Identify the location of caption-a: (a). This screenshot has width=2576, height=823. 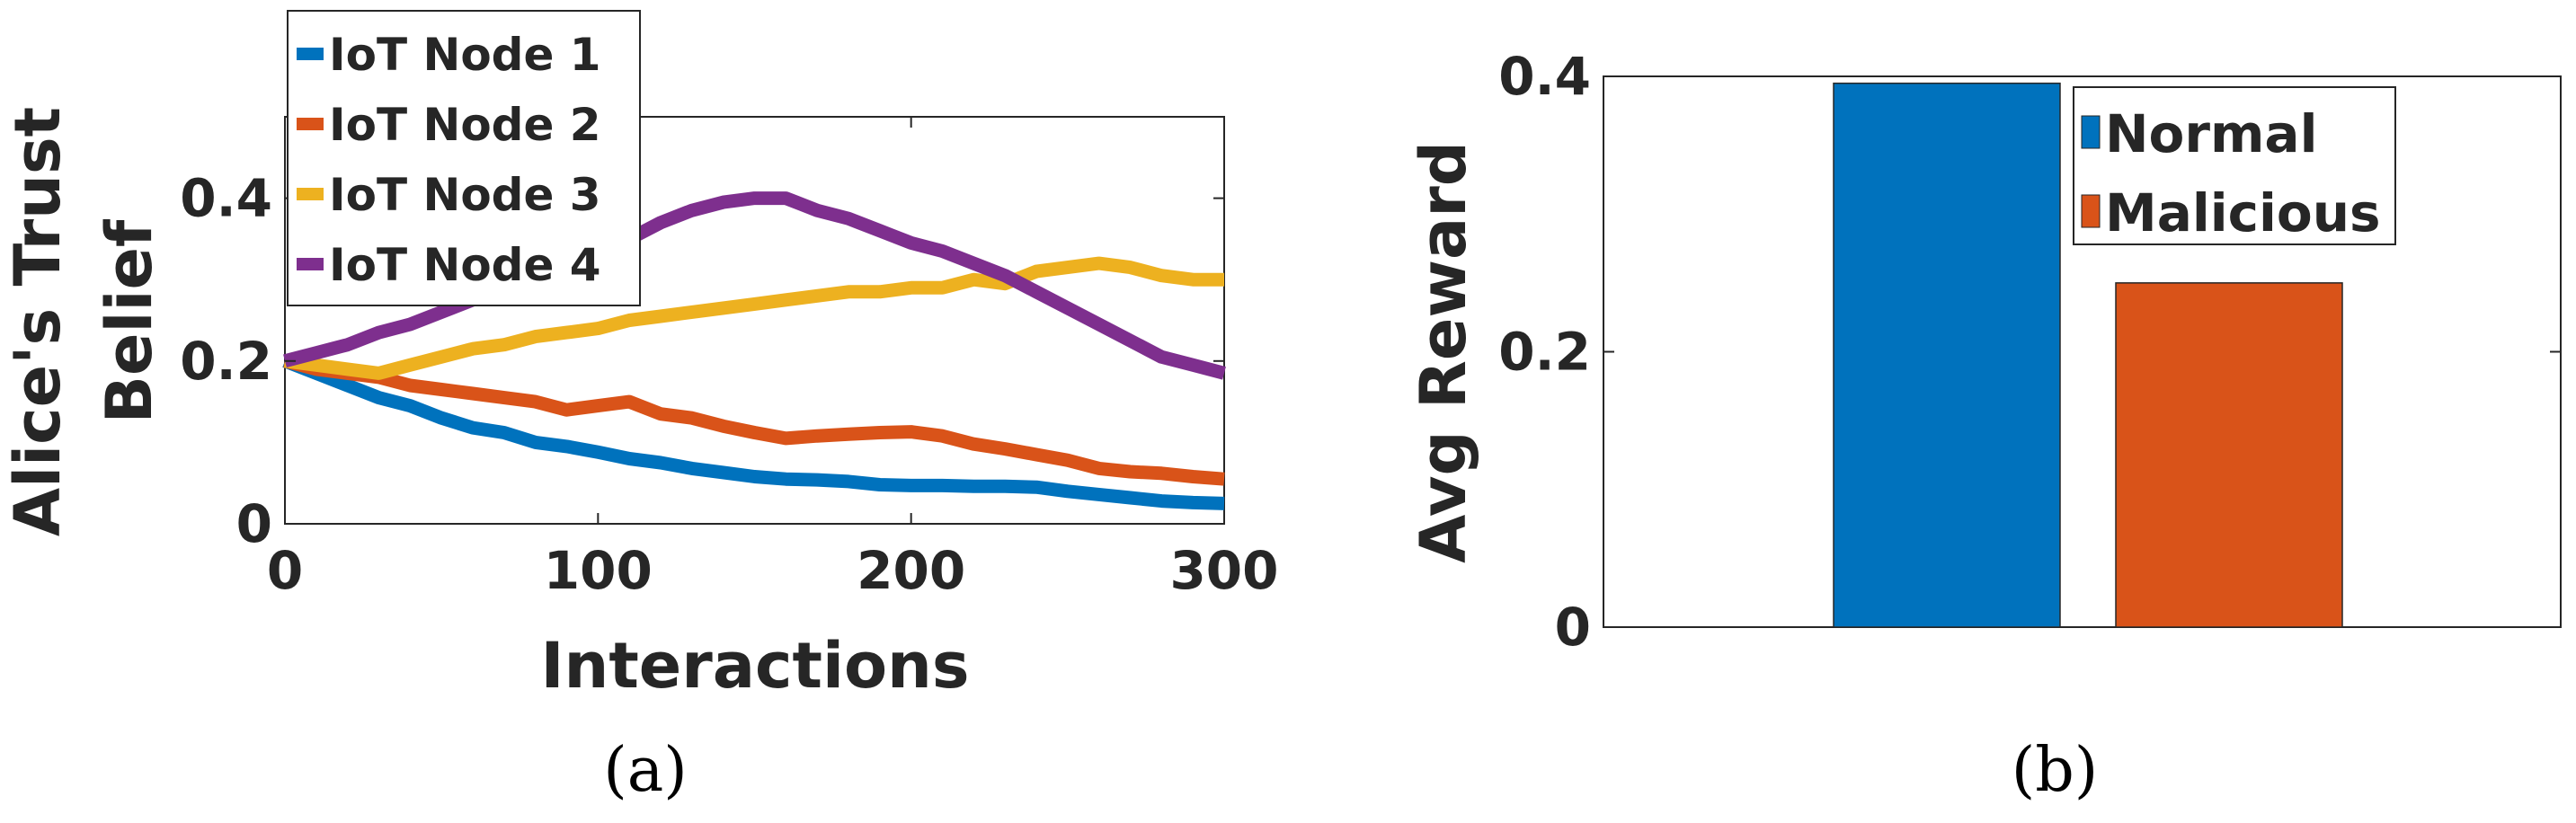
(645, 770).